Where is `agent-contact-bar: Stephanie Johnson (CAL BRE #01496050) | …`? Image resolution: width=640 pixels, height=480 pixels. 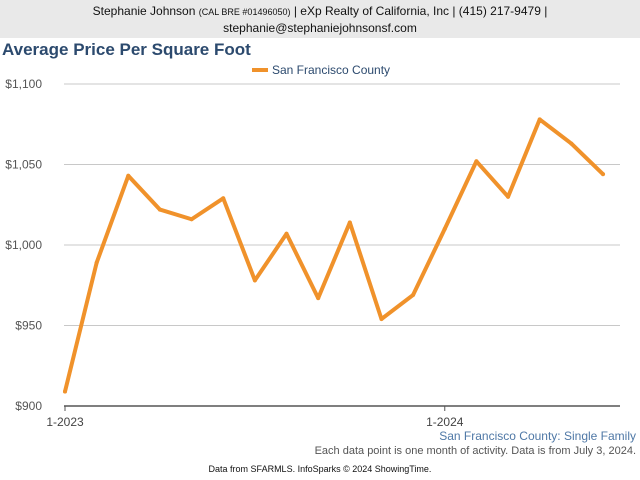
agent-contact-bar: Stephanie Johnson (CAL BRE #01496050) | … is located at coordinates (320, 19).